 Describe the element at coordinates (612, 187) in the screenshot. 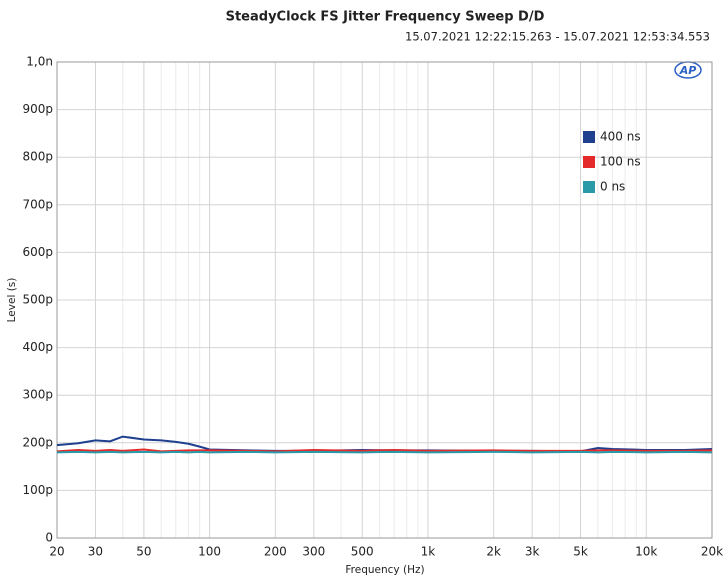

I see `legend-label: 0 ns` at that location.